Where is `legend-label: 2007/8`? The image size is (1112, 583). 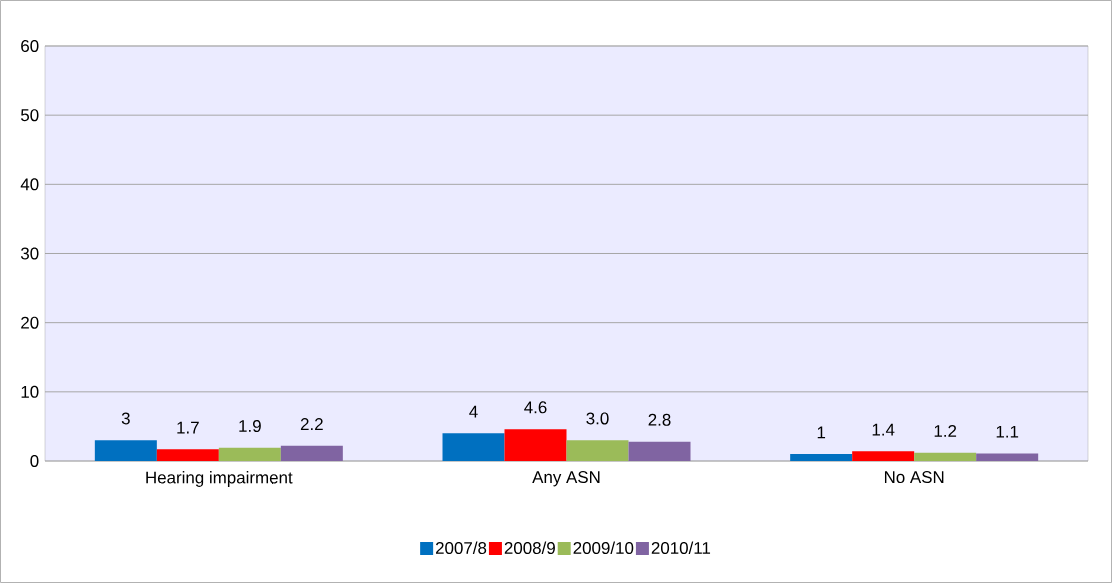
legend-label: 2007/8 is located at coordinates (461, 548).